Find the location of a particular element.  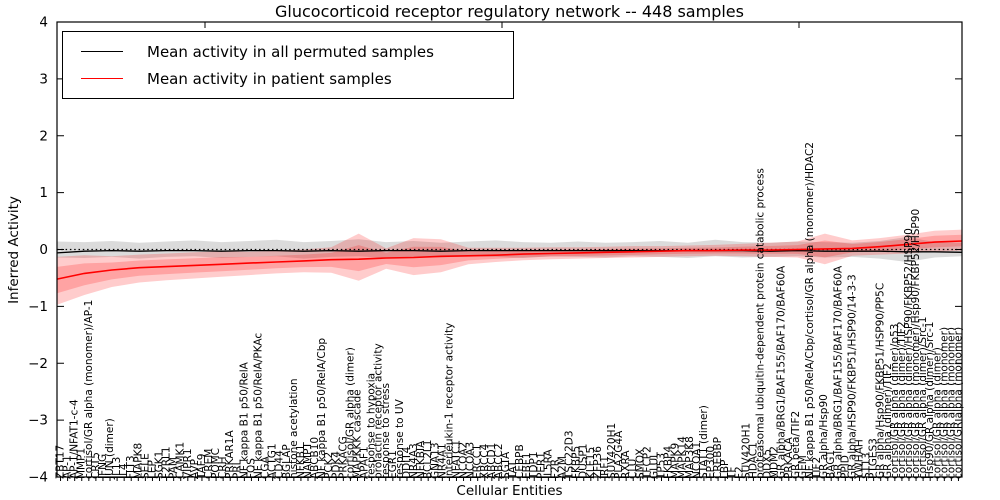

x-tick-label: CLU is located at coordinates (633, 469).